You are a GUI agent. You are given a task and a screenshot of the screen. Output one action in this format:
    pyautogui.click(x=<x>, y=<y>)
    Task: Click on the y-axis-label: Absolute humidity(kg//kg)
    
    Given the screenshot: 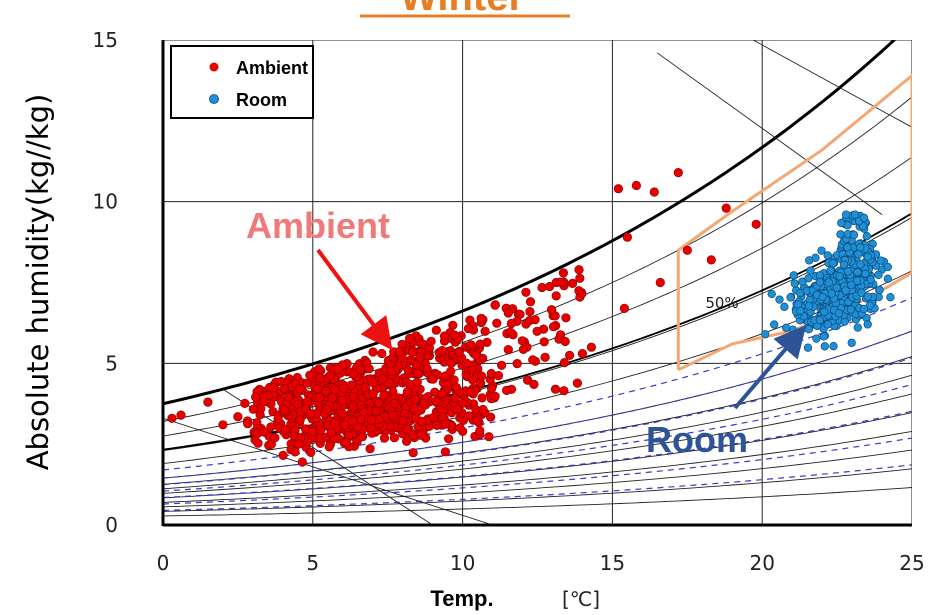 What is the action you would take?
    pyautogui.click(x=38, y=282)
    